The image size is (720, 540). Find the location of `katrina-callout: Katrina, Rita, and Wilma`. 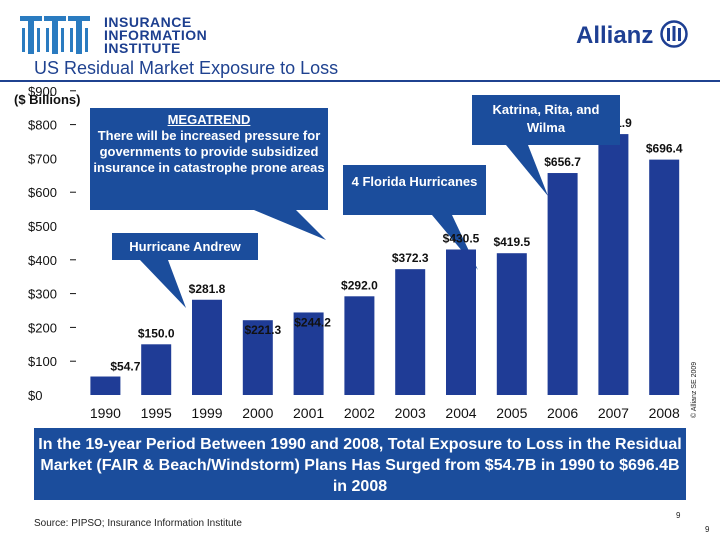

katrina-callout: Katrina, Rita, and Wilma is located at coordinates (546, 120).